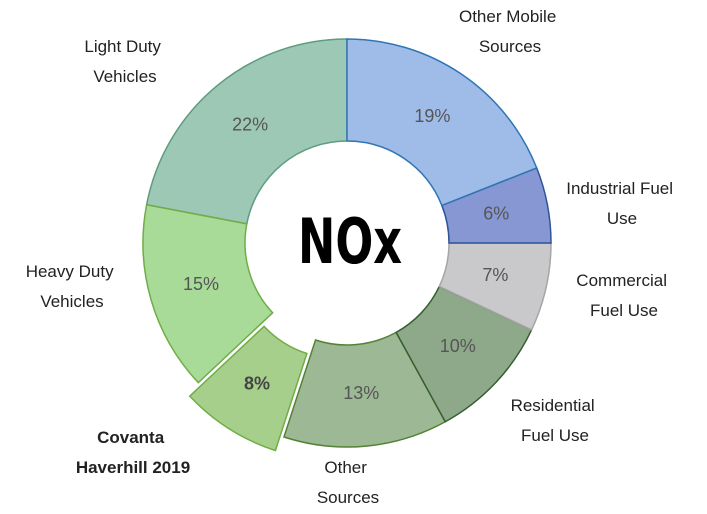 This screenshot has width=707, height=514. What do you see at coordinates (458, 346) in the screenshot?
I see `value-label: 10%` at bounding box center [458, 346].